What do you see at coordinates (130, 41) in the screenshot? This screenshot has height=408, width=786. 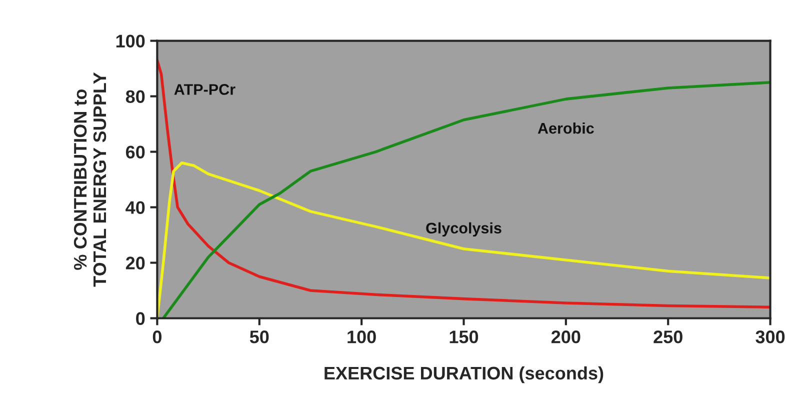 I see `y-tick-label: 100` at bounding box center [130, 41].